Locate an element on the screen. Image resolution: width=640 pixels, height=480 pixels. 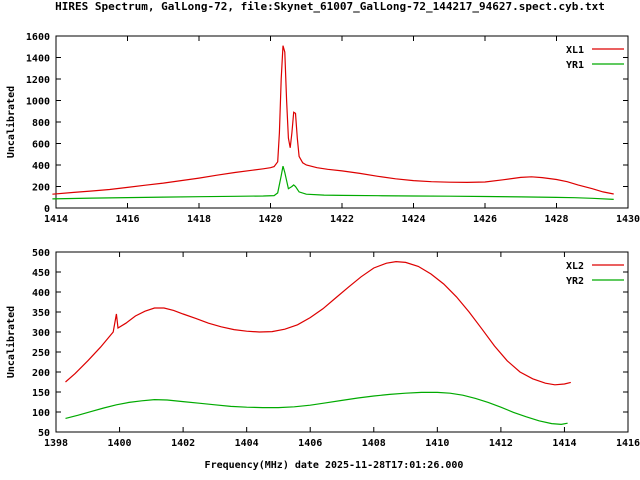
x-tick-label: 1430 is located at coordinates (628, 219).